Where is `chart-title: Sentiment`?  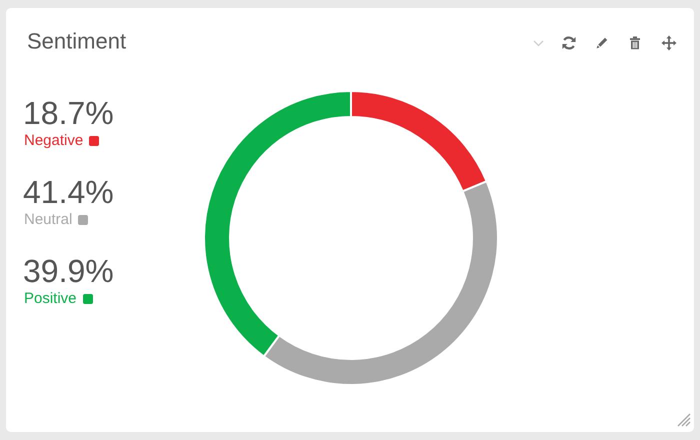
chart-title: Sentiment is located at coordinates (76, 41).